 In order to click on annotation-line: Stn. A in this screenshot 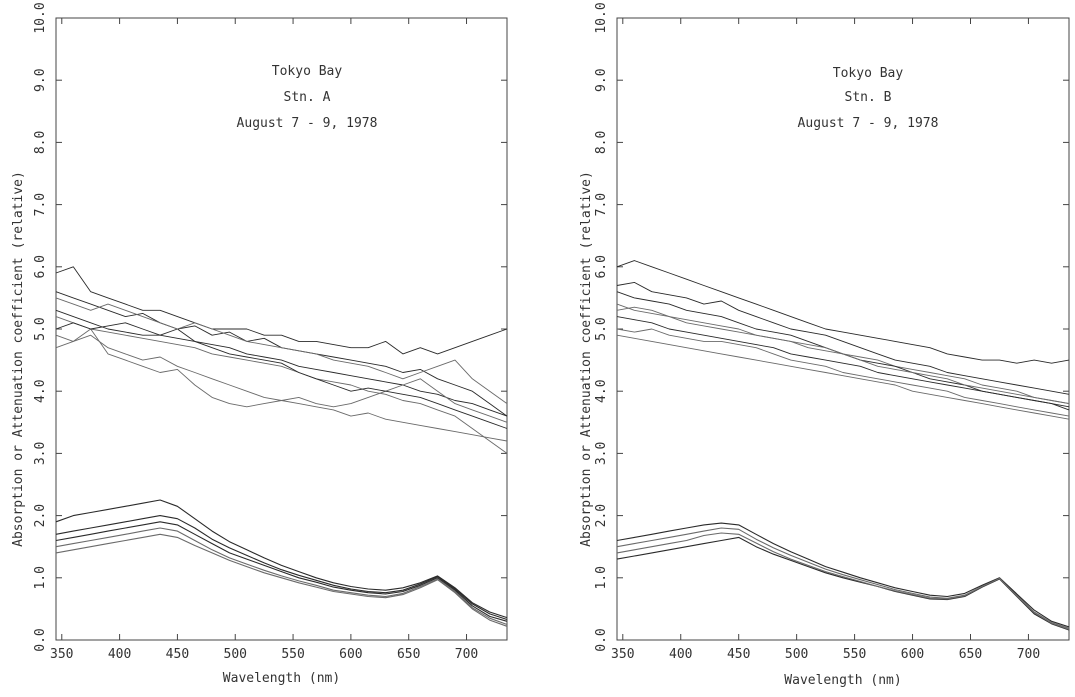, I will do `click(307, 97)`.